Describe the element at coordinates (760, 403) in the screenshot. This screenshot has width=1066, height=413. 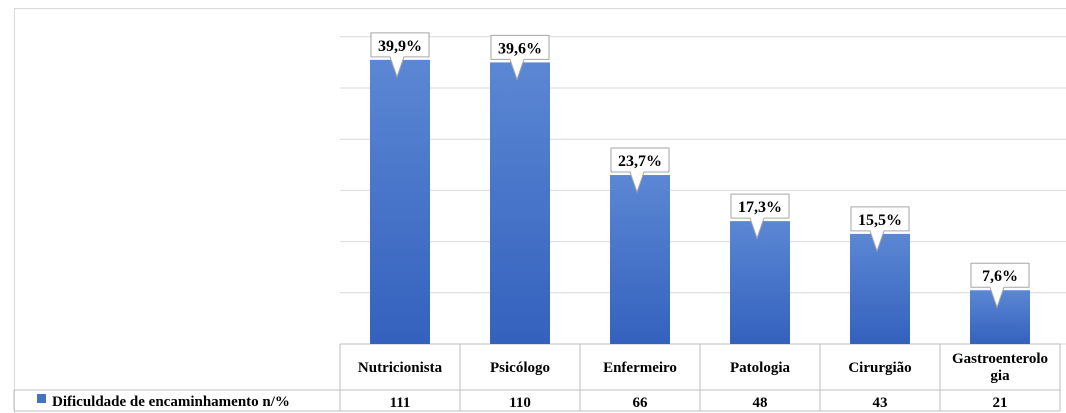
I see `value-cell: 48` at that location.